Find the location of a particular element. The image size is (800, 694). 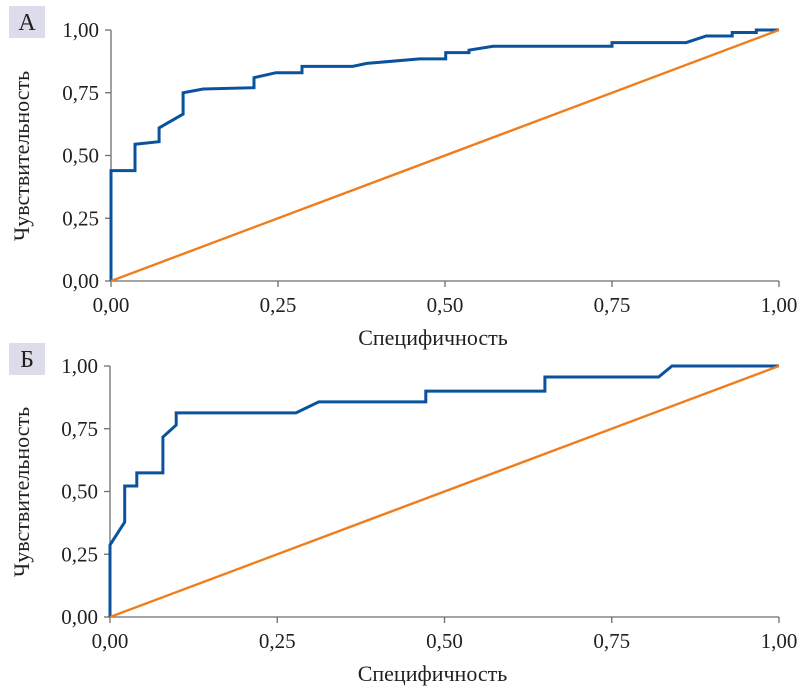

panel-label: А is located at coordinates (27, 22).